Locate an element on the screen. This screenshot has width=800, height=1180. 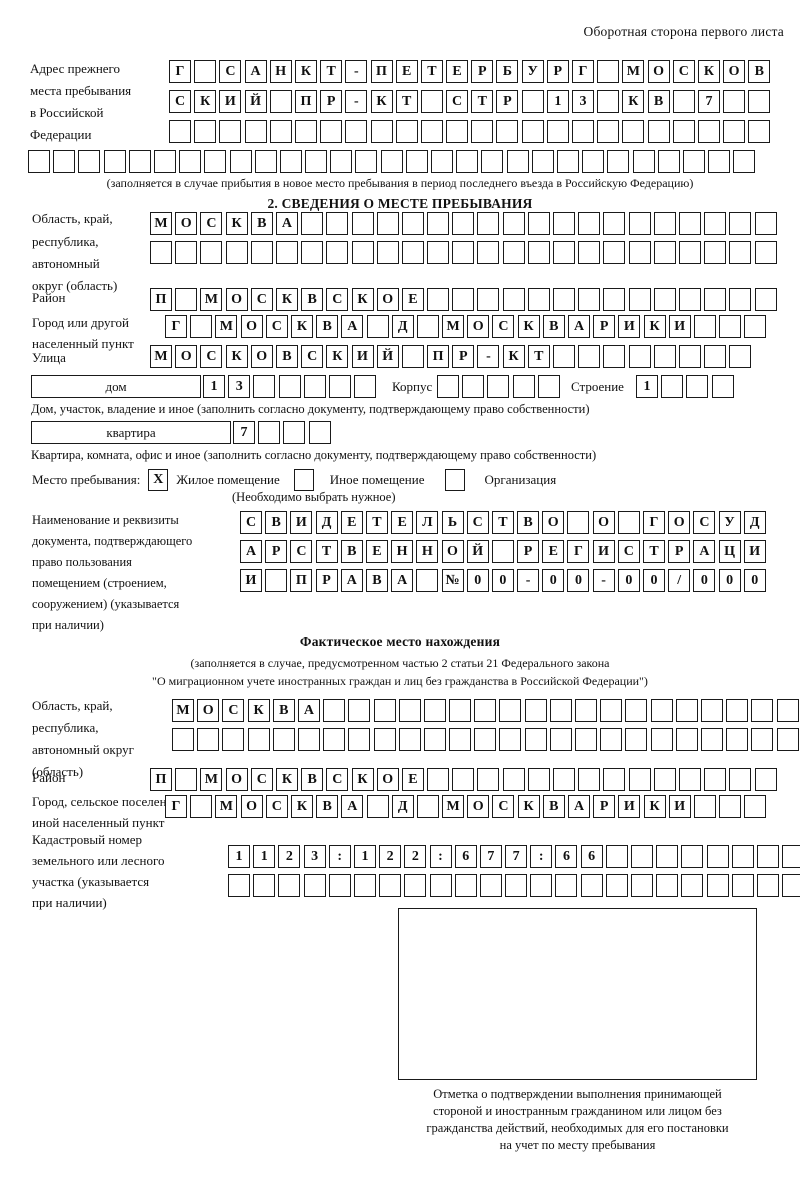
s2-city-cell-13: О is located at coordinates (478, 326).